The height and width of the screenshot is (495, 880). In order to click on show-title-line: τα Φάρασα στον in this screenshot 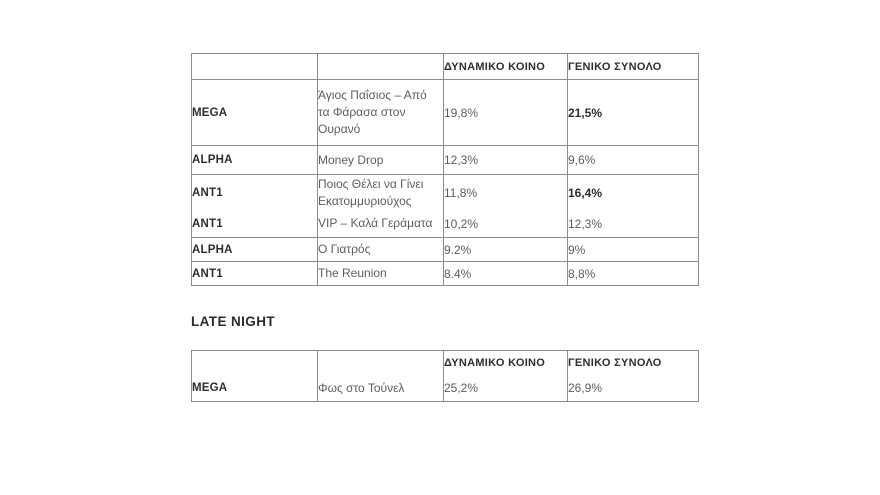, I will do `click(362, 112)`.